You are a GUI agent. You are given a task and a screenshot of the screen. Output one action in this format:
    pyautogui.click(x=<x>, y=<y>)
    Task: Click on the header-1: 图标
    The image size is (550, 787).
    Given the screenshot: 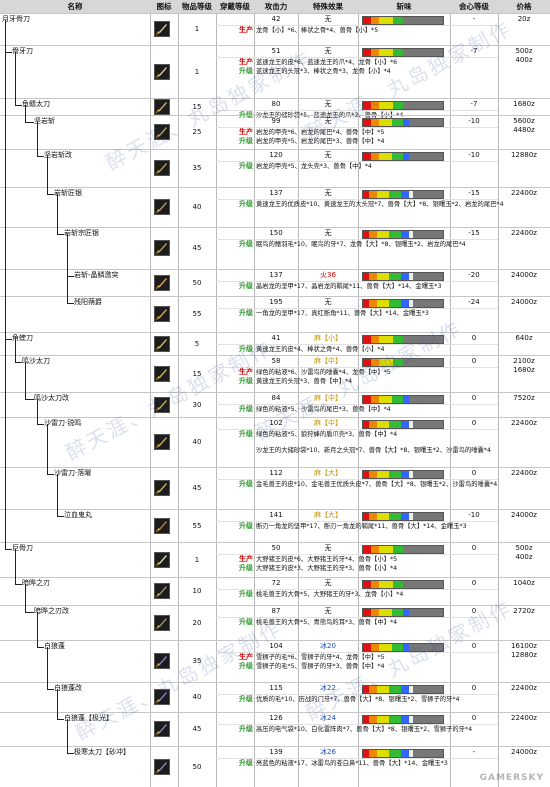 What is the action you would take?
    pyautogui.click(x=164, y=6)
    